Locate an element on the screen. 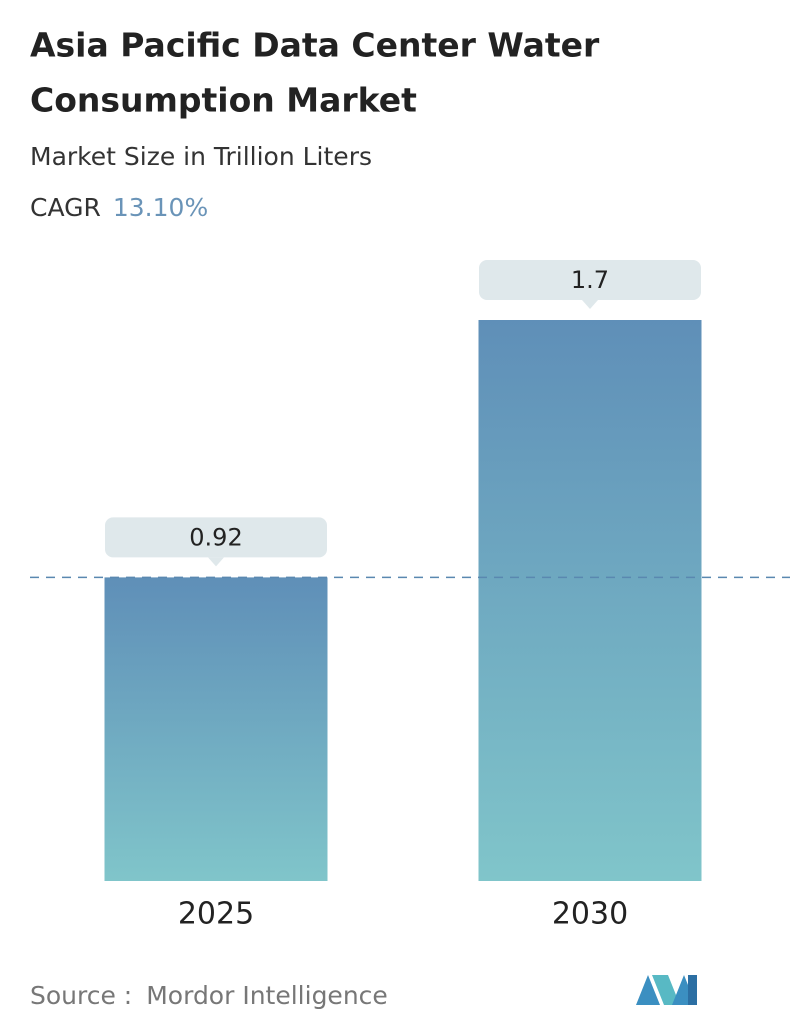 The image size is (796, 1034). value-label: 1.7 is located at coordinates (590, 280).